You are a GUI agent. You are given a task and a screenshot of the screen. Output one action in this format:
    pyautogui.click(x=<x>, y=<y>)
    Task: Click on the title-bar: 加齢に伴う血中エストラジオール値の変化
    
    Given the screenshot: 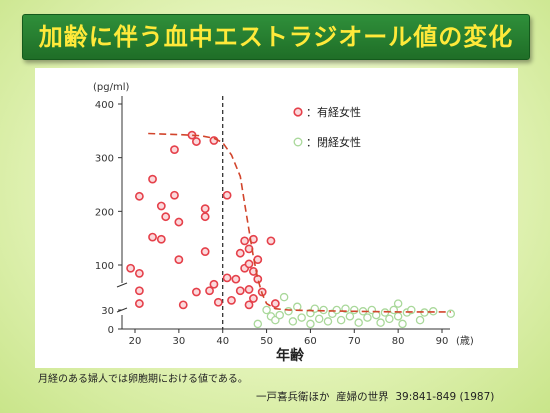 What is the action you would take?
    pyautogui.click(x=276, y=37)
    